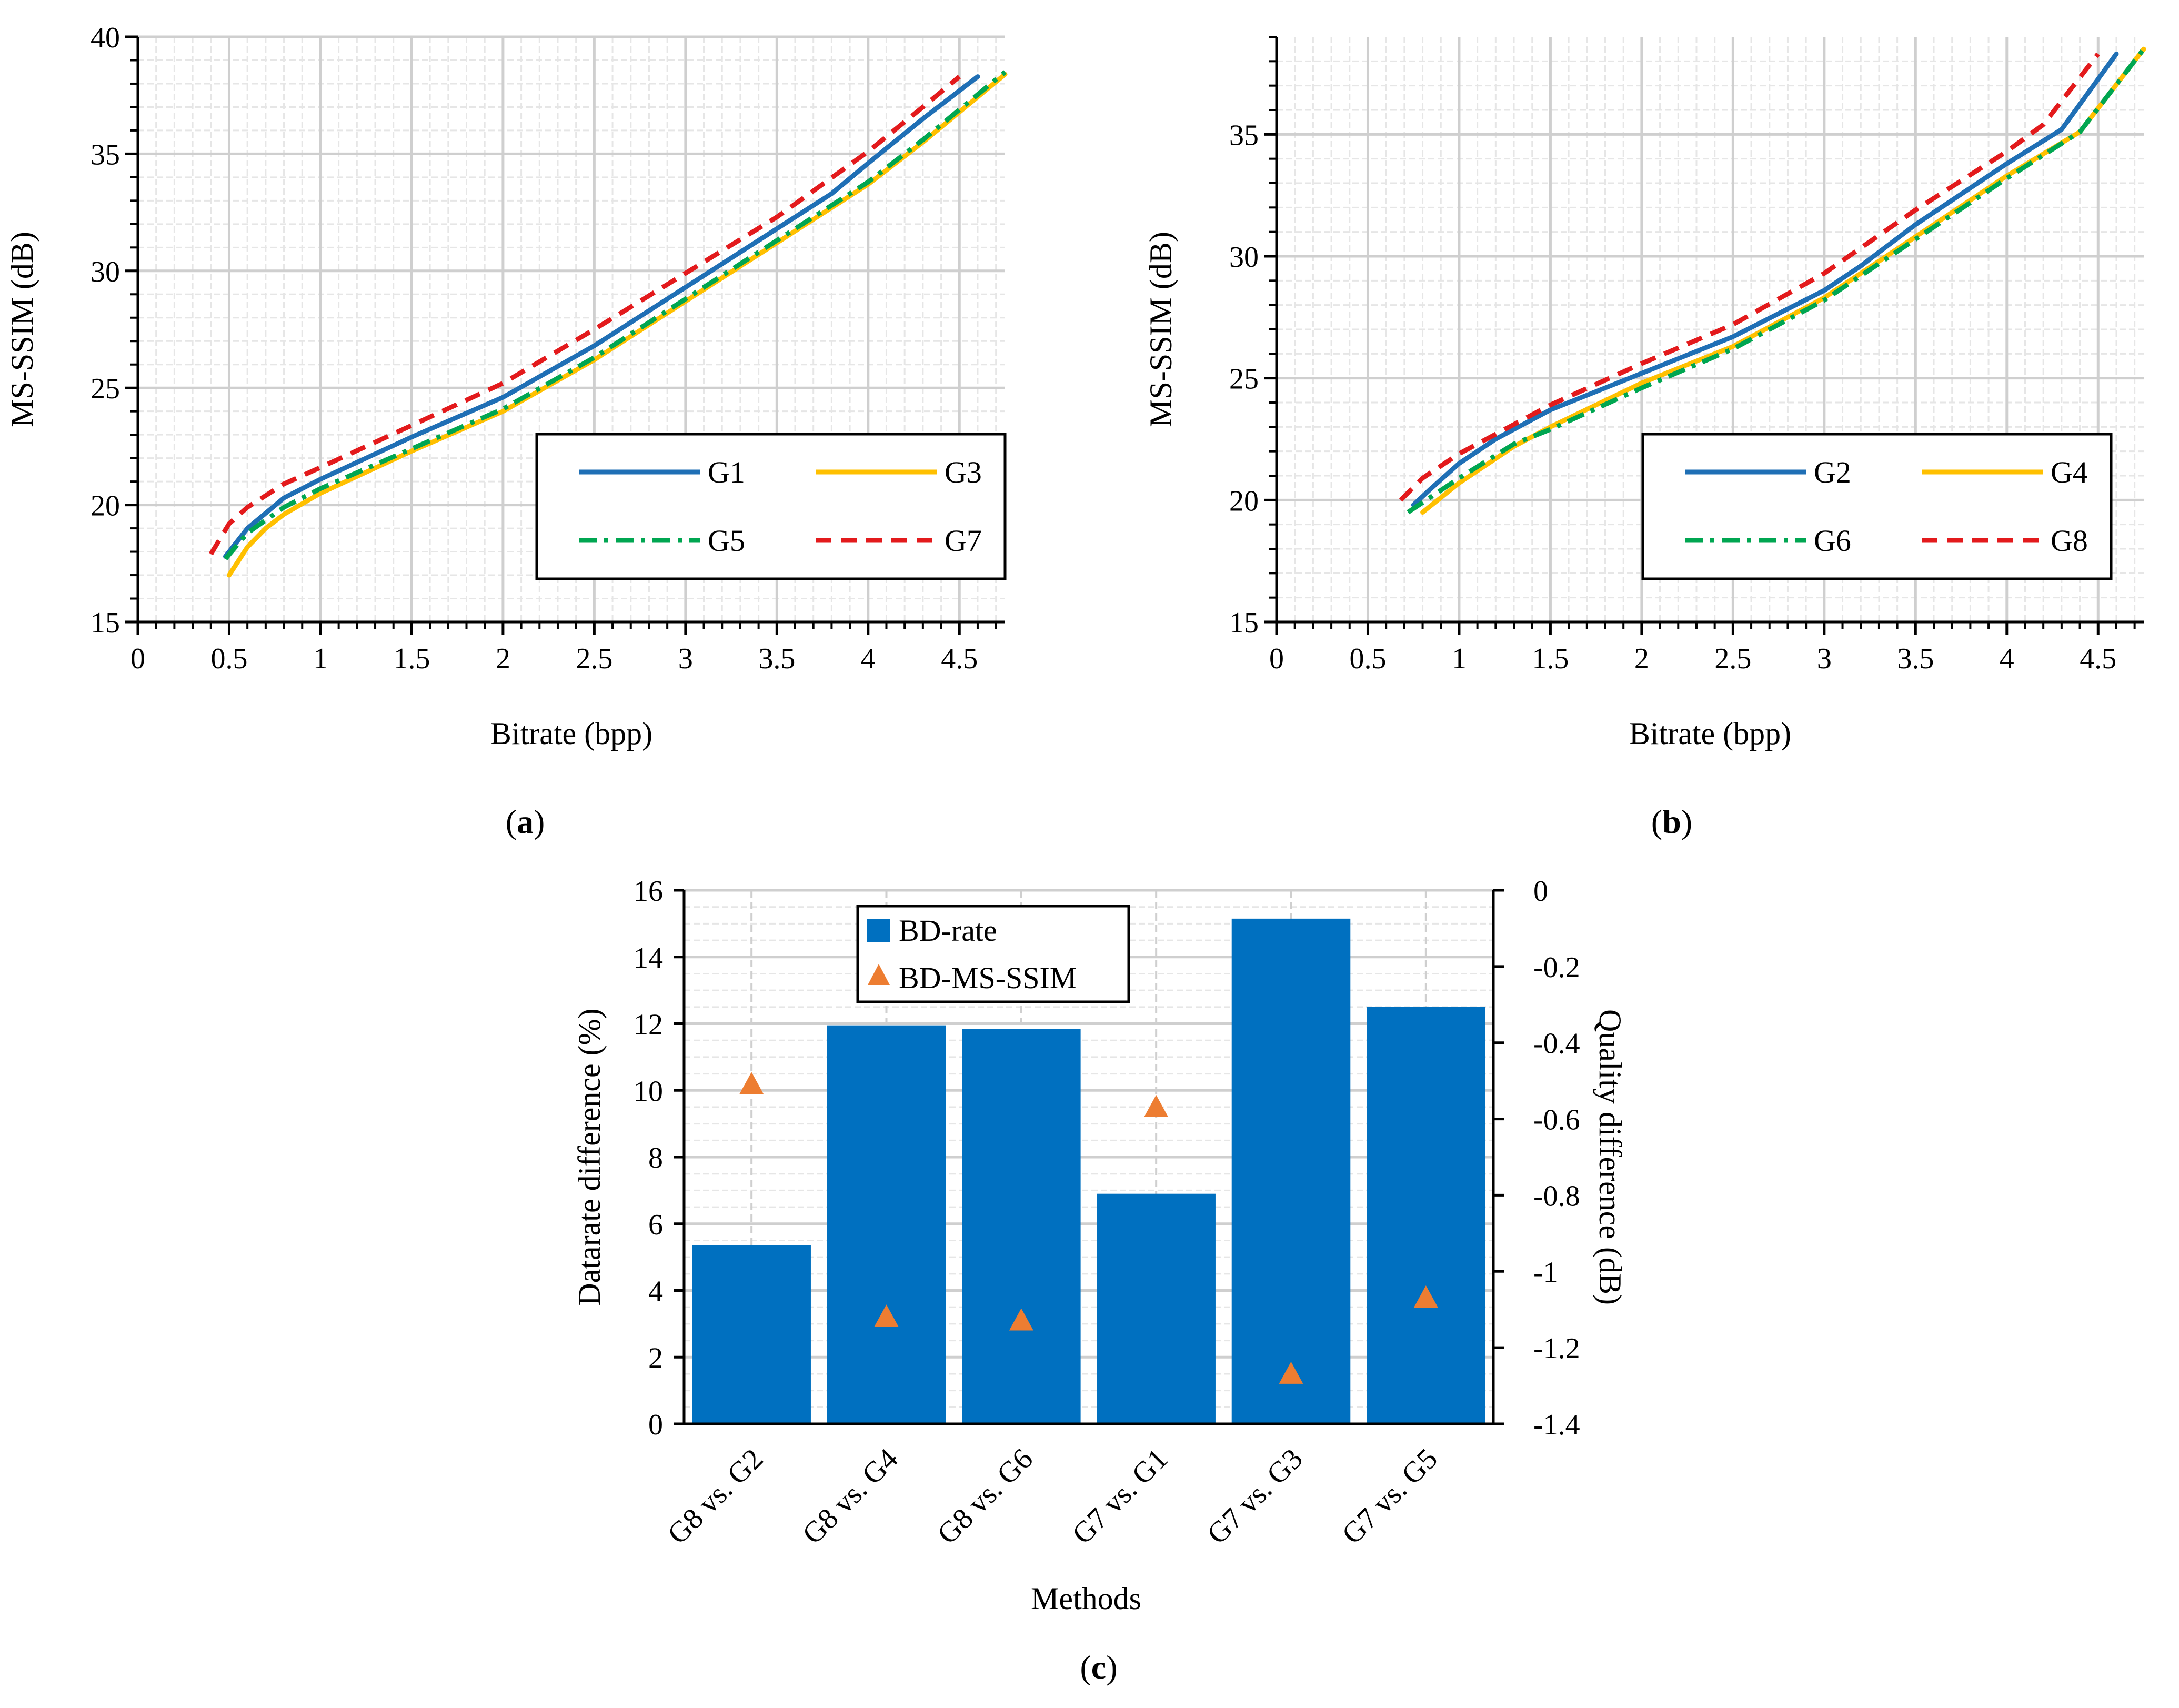  I want to click on x-tick-label: 0.5, so click(1367, 658).